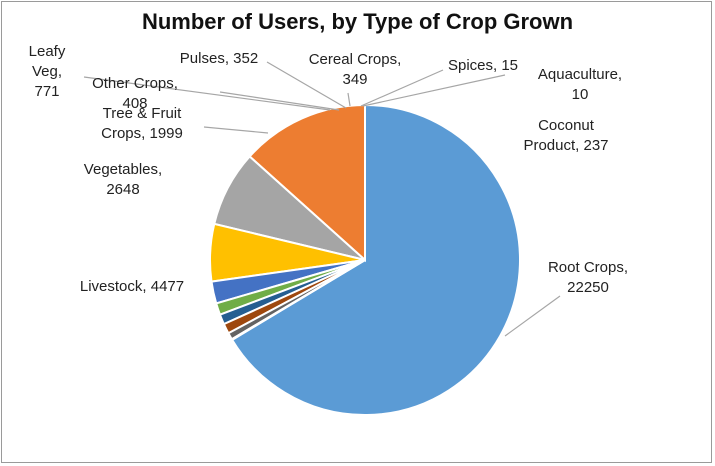 This screenshot has height=466, width=715. Describe the element at coordinates (580, 84) in the screenshot. I see `data-label-aquaculture: Aquaculture, 10` at that location.